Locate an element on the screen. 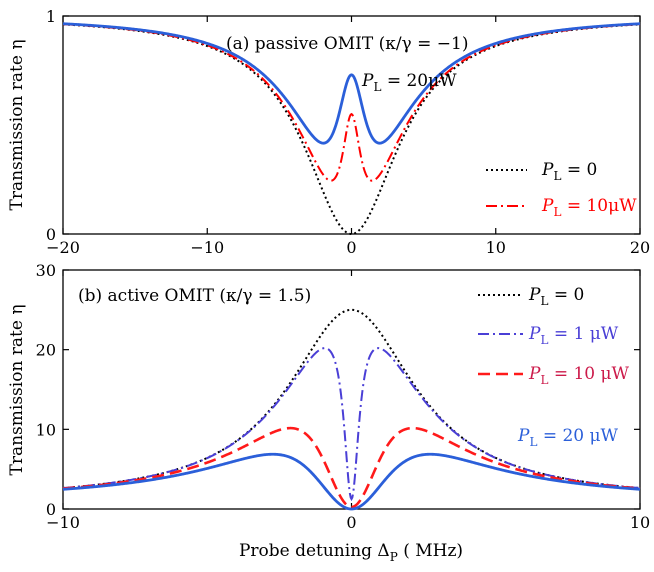 Image resolution: width=654 pixels, height=572 pixels. panel-b-xtick-label-1: 0 is located at coordinates (351, 522).